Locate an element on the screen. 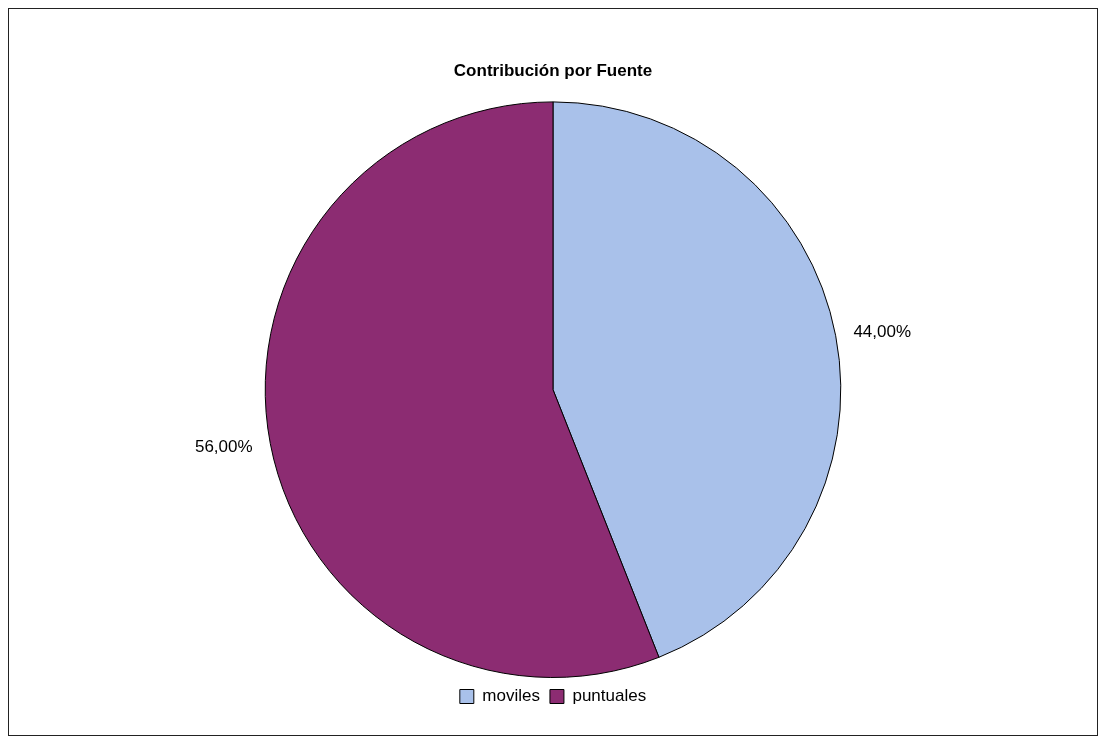  data-label: 56,00% is located at coordinates (223, 446).